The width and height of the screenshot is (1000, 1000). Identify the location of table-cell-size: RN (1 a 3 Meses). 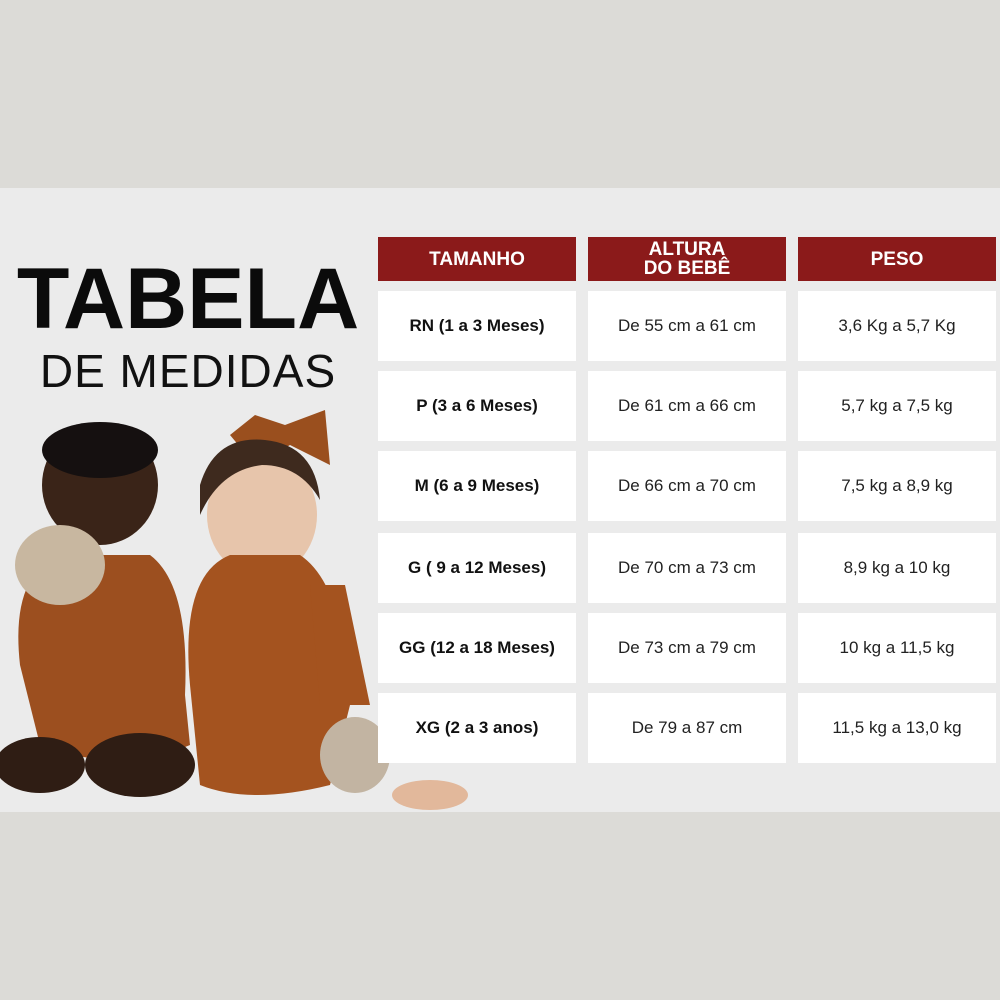
(477, 326).